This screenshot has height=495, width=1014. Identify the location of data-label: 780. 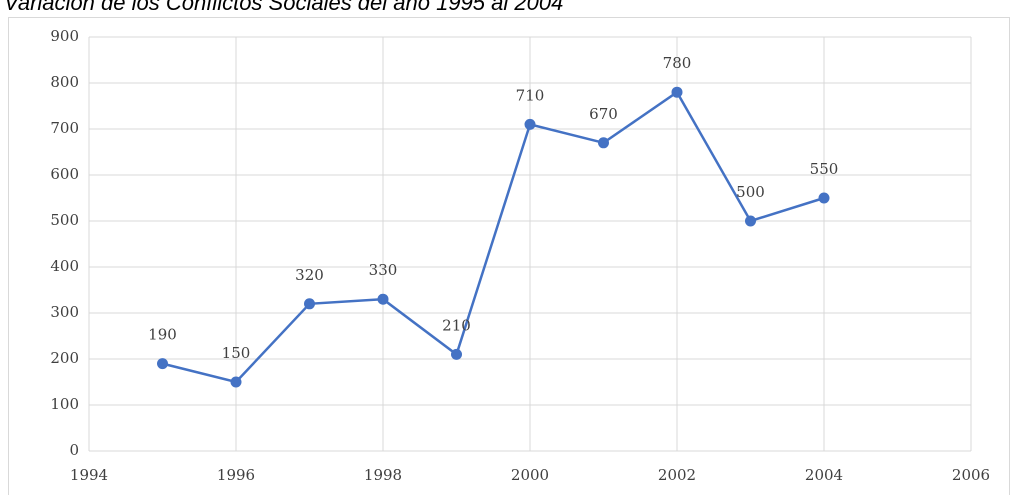
(677, 63).